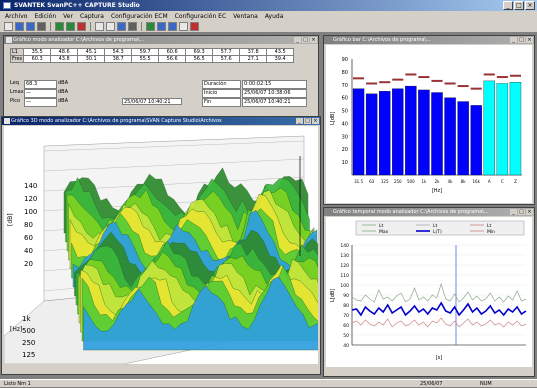 Image resolution: width=537 pixels, height=388 pixels. I want to click on level-fields: Leq 68.3 dBA Lmax — dBA Pico — dBA, so click(70, 93).